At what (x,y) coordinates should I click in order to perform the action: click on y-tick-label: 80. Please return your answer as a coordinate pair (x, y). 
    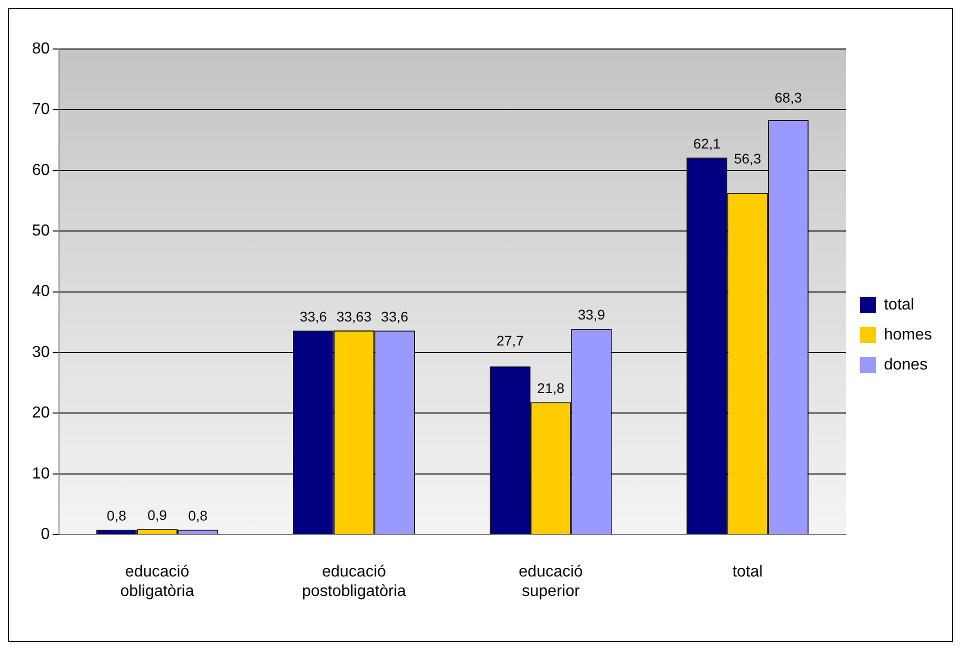
    Looking at the image, I should click on (41, 49).